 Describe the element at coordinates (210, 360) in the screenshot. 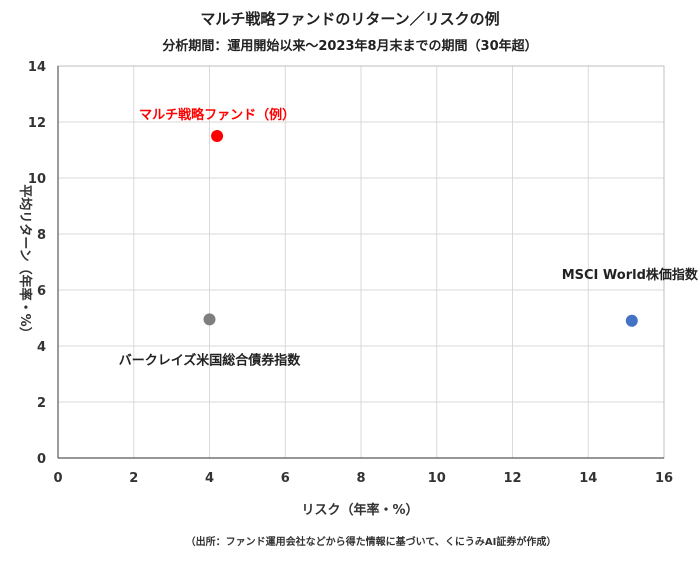

I see `data-label: バークレイズ米国総合債券指数` at that location.